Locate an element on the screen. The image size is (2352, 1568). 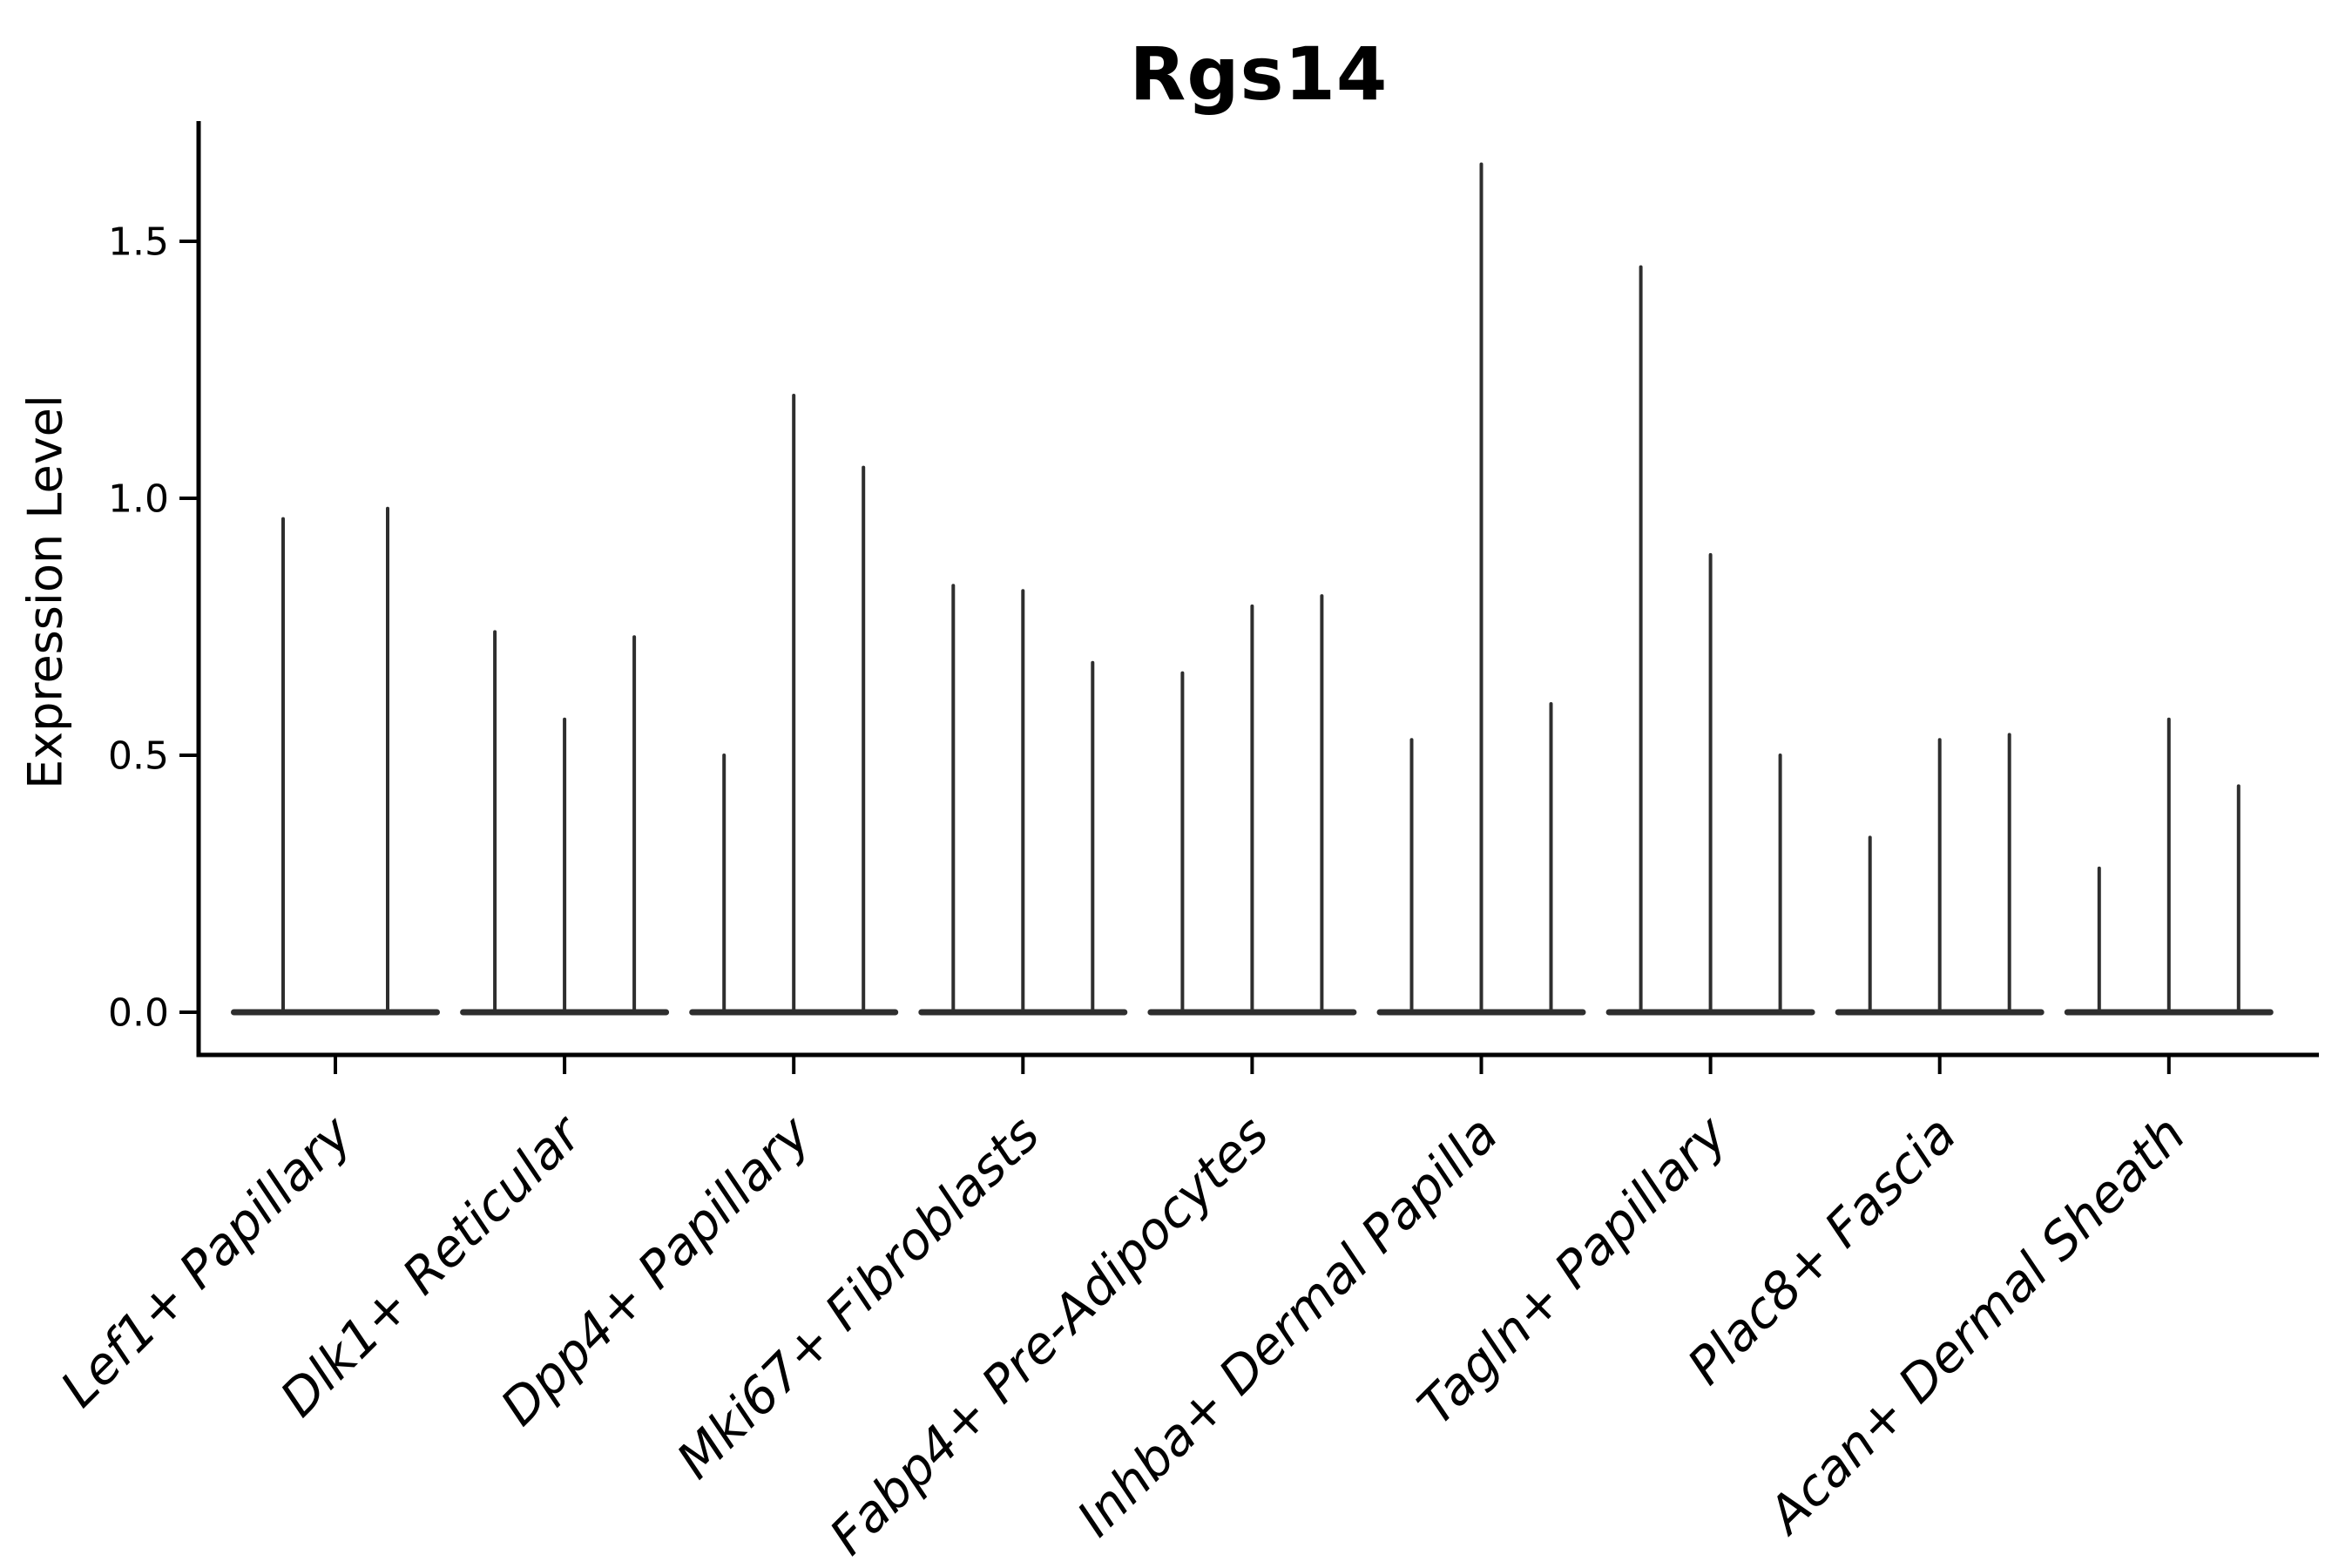
x-tick-label: Inhba+ Dermal Papilla is located at coordinates (1287, 1326).